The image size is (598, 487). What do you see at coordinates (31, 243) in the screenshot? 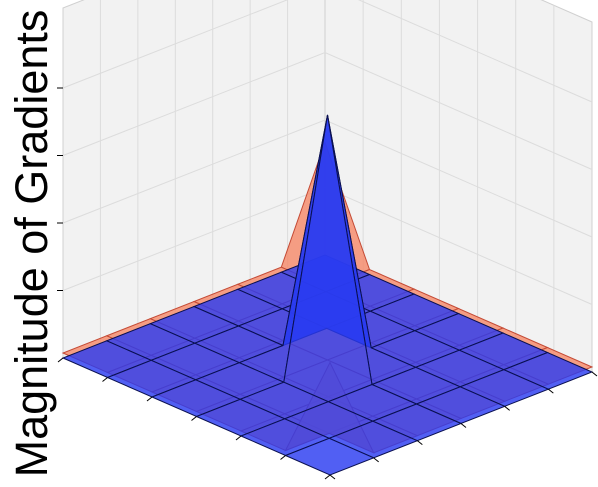
I see `z-axis-label: Magnitude of Gradients` at bounding box center [31, 243].